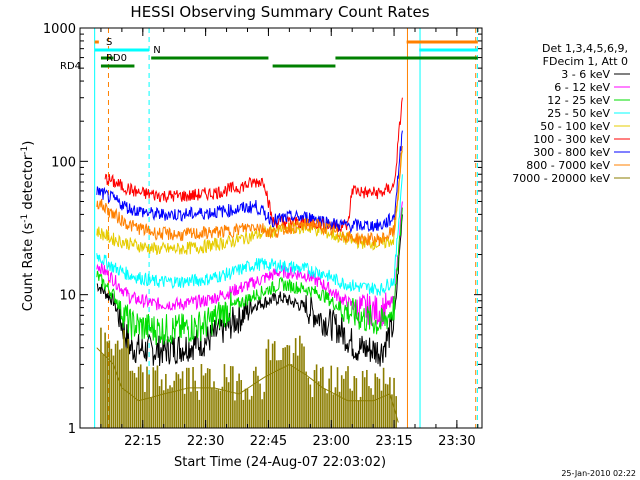  What do you see at coordinates (571, 152) in the screenshot?
I see `legend-label-6: 300 - 800 keV` at bounding box center [571, 152].